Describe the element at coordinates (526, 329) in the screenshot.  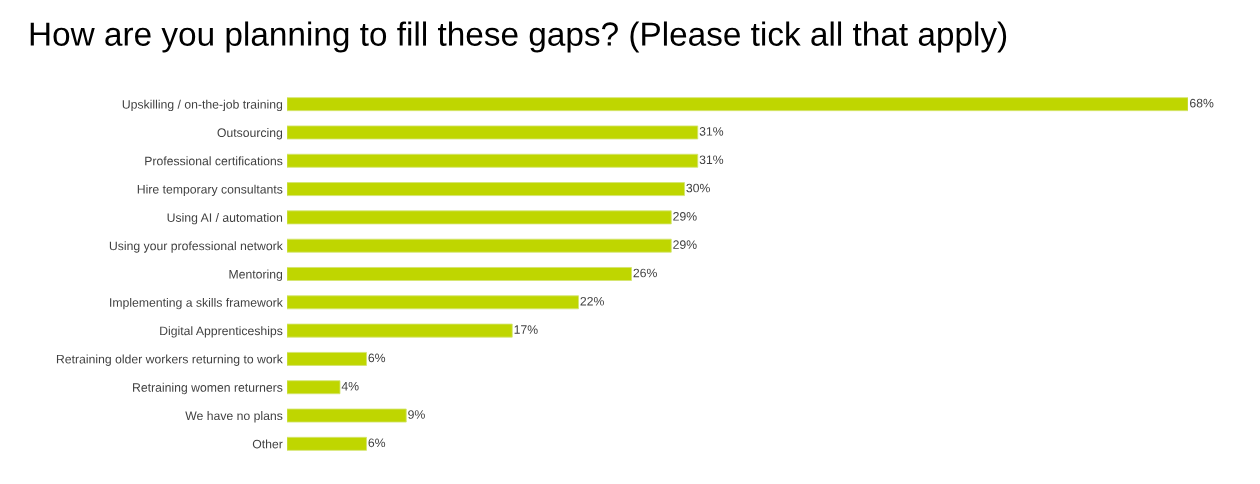
I see `data-label: 17%` at that location.